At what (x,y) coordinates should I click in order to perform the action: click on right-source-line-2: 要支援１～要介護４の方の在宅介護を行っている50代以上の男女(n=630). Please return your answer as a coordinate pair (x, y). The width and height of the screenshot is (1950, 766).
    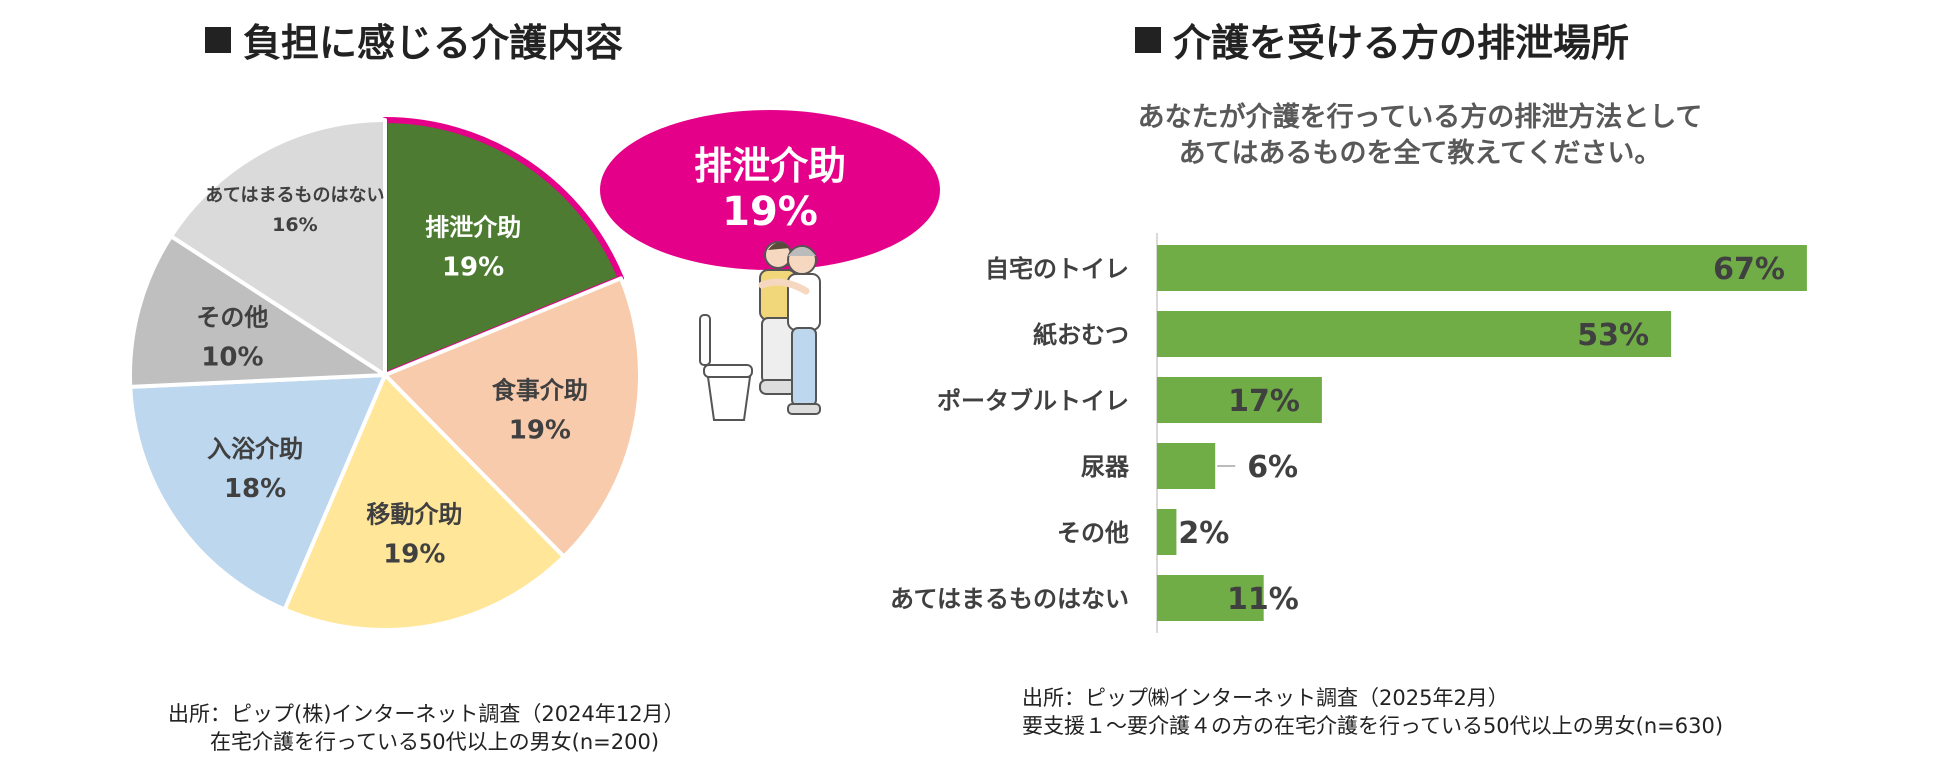
    Looking at the image, I should click on (1373, 726).